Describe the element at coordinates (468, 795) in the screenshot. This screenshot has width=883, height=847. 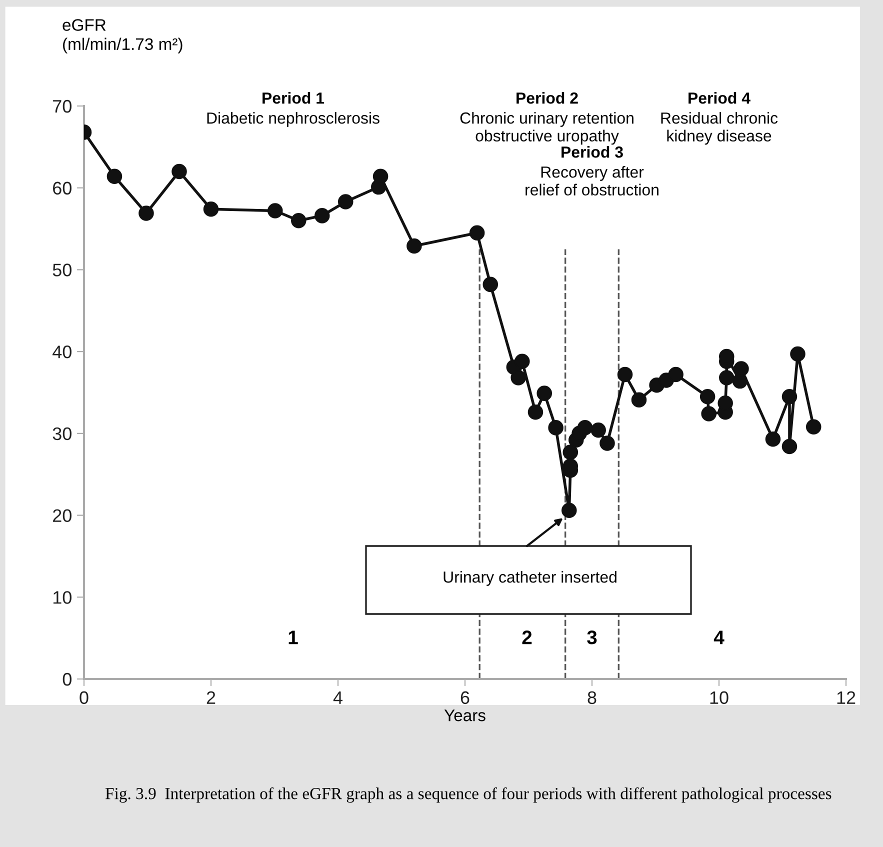
I see `caption: Fig. 3.9 Interpretation of the eGFR graph as a sequence of four periods with different pathological processes` at that location.